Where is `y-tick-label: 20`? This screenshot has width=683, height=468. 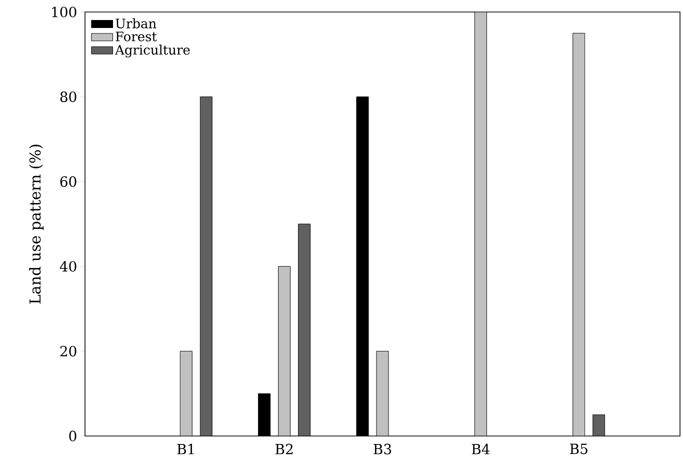
y-tick-label: 20 is located at coordinates (68, 351).